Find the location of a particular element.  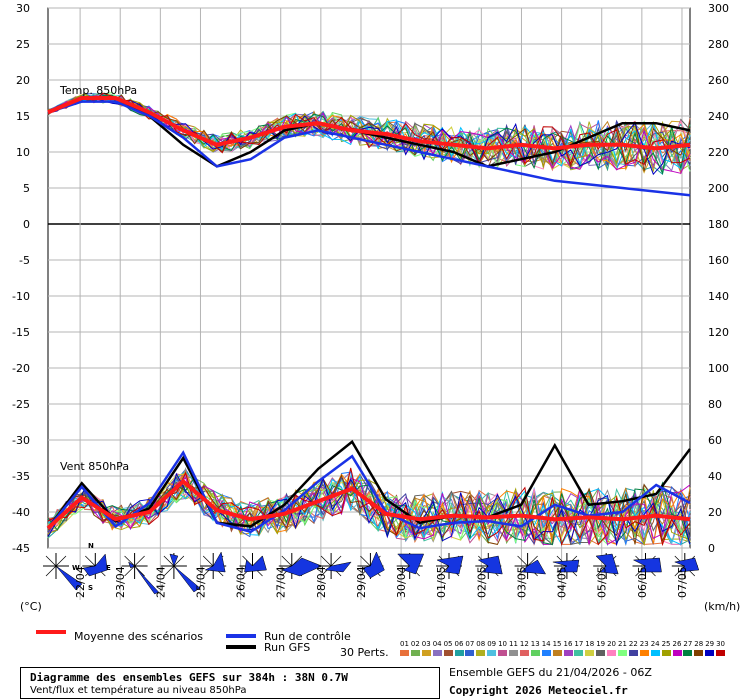

right-tick-label: 40 is located at coordinates (715, 476).